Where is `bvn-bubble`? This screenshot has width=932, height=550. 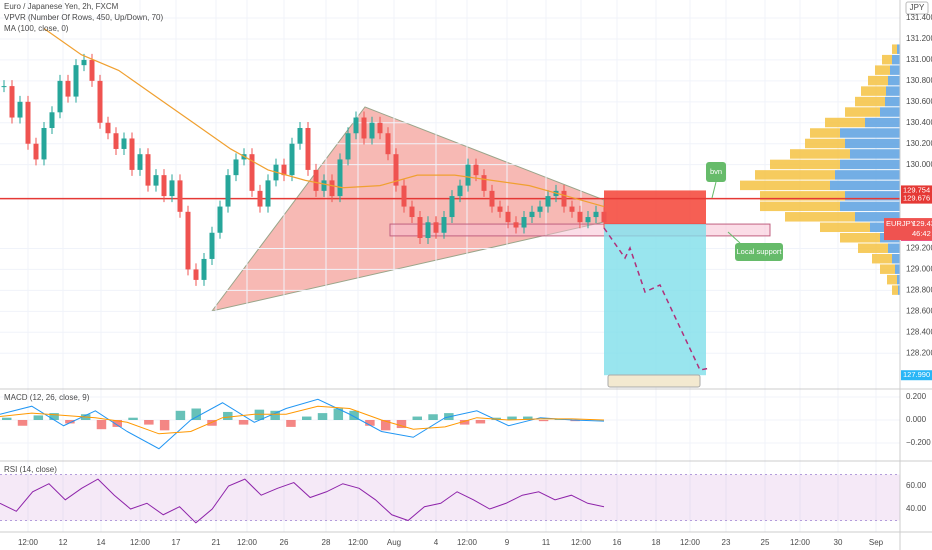
bvn-bubble is located at coordinates (716, 172).